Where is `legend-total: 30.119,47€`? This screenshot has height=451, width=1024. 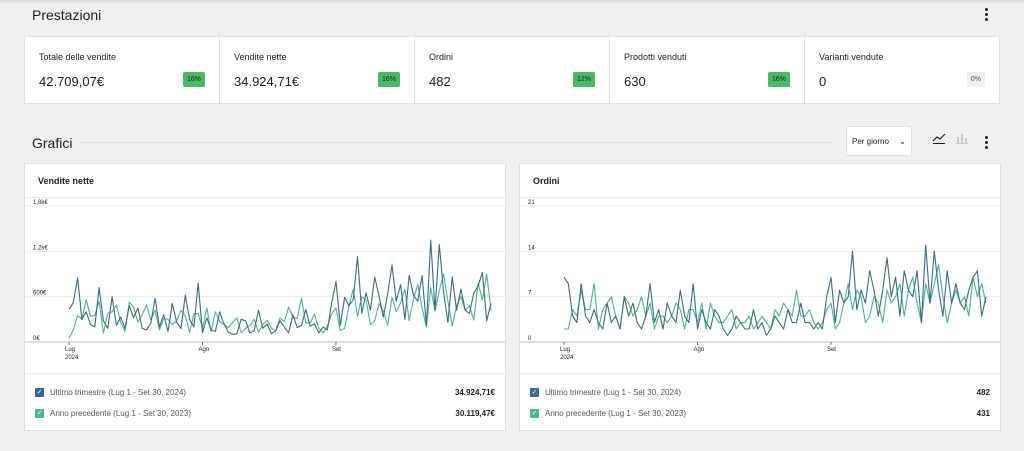
legend-total: 30.119,47€ is located at coordinates (475, 413).